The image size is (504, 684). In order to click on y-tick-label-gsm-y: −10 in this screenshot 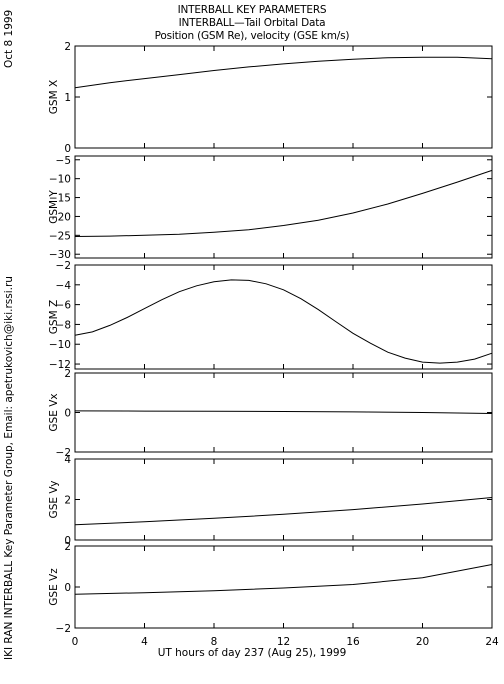, I will do `click(60, 180)`.